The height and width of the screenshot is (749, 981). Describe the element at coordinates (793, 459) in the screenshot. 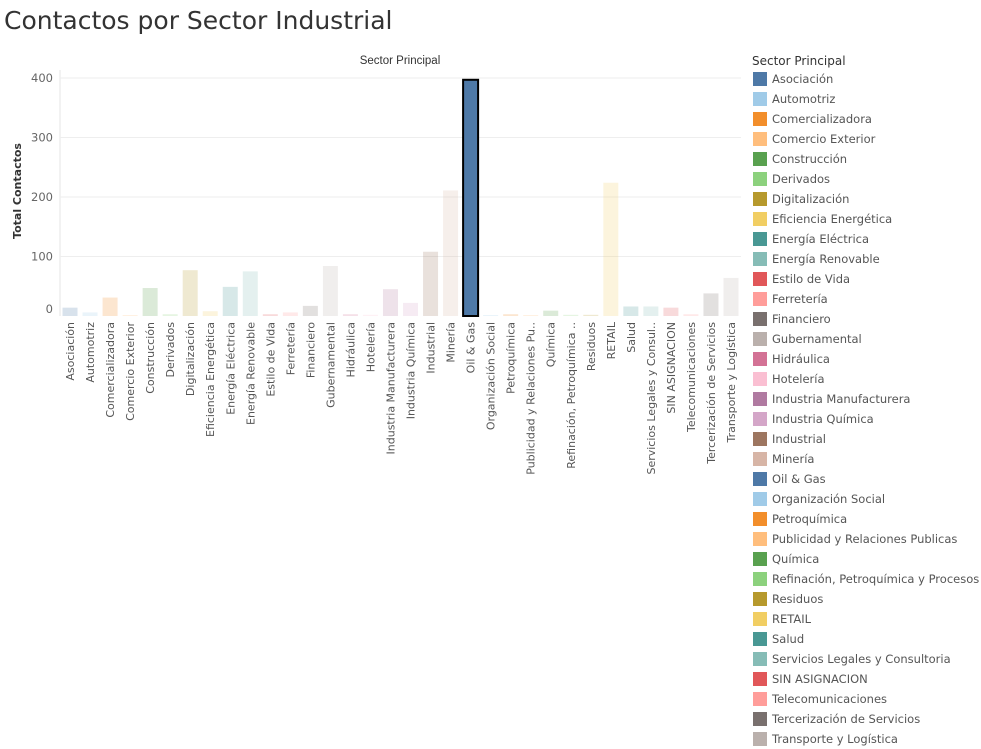

I see `legend-label: Minería` at that location.